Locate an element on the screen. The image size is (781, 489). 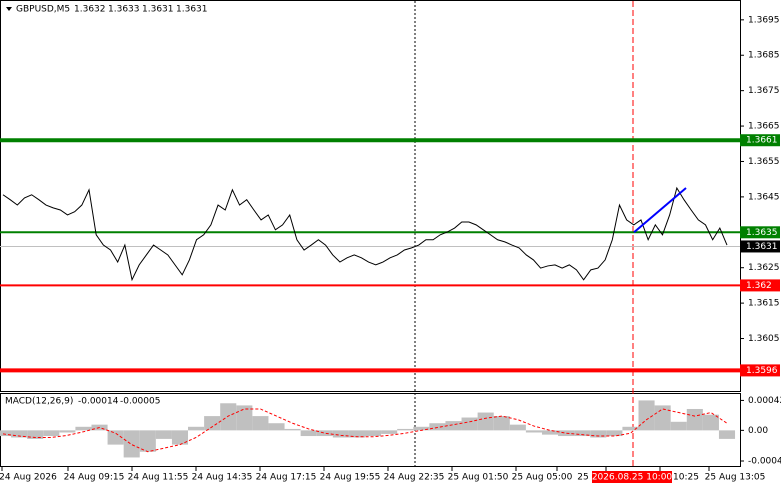
x-tick-label: 24 Aug 17:15 is located at coordinates (286, 478).